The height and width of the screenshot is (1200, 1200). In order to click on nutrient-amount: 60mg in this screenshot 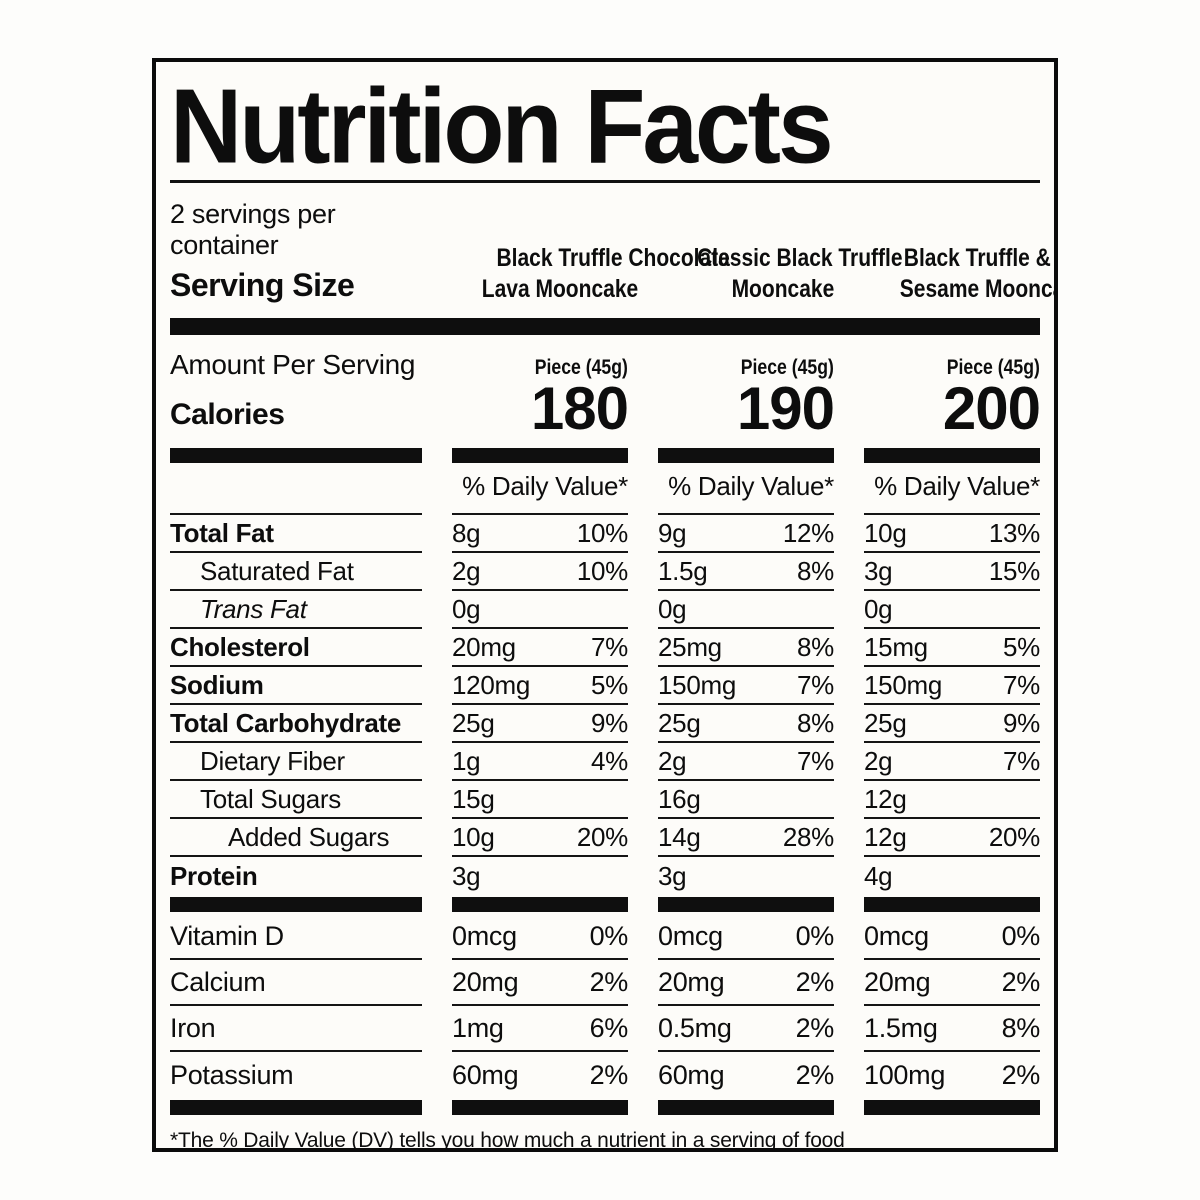, I will do `click(691, 1074)`.